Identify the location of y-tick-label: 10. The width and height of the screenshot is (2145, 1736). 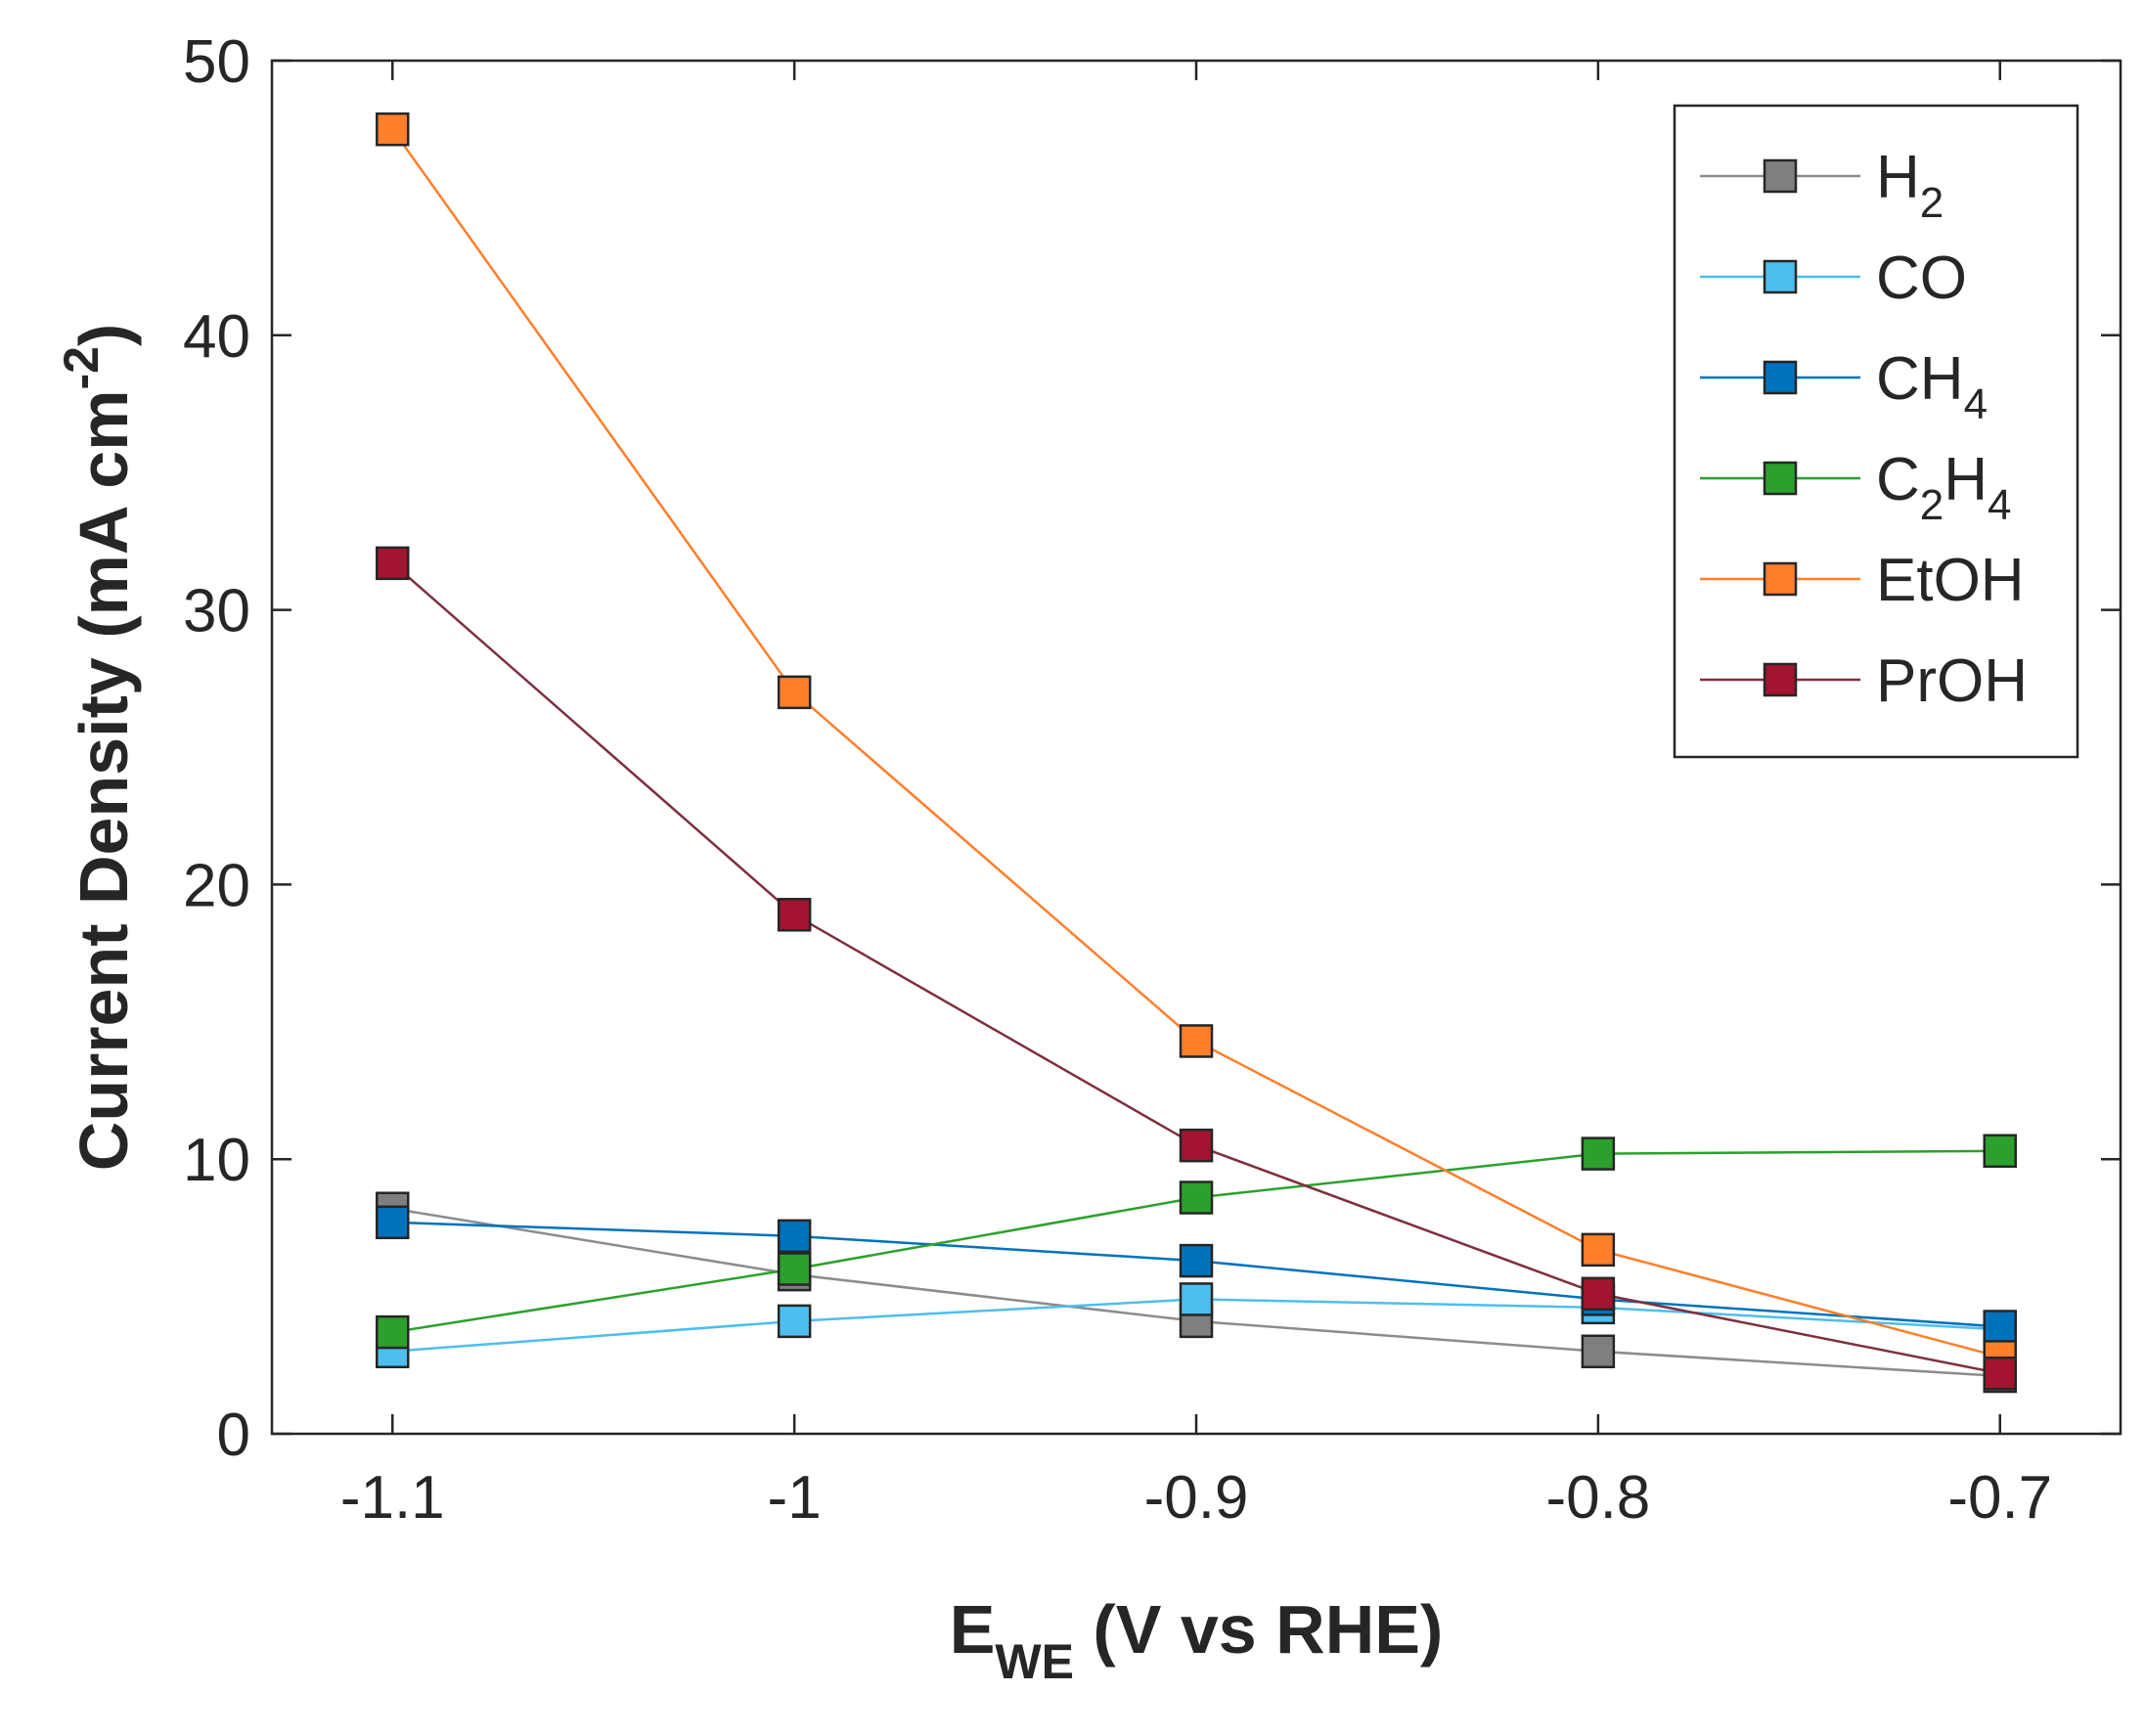
(216, 1161).